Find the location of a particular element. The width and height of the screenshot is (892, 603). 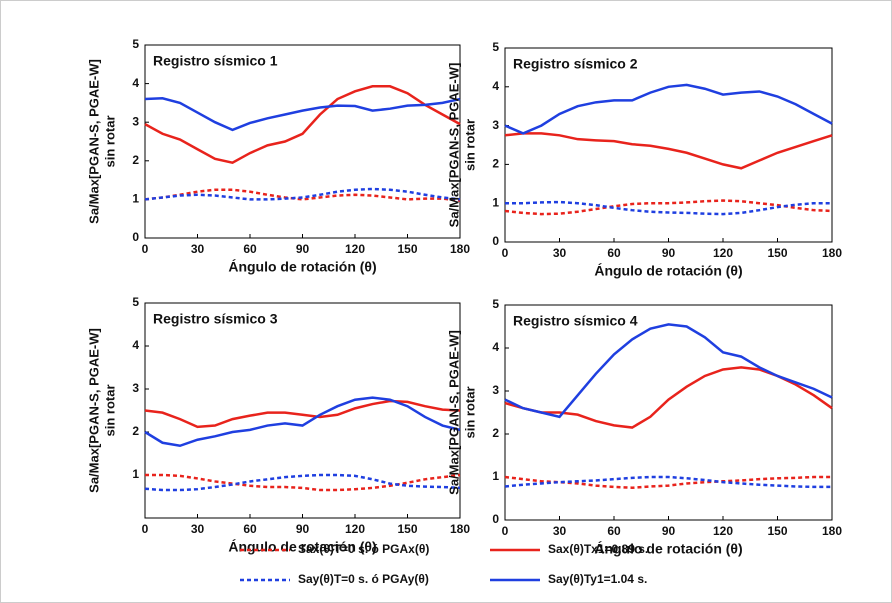

chart-title: Registro sísmico 1 is located at coordinates (215, 61).